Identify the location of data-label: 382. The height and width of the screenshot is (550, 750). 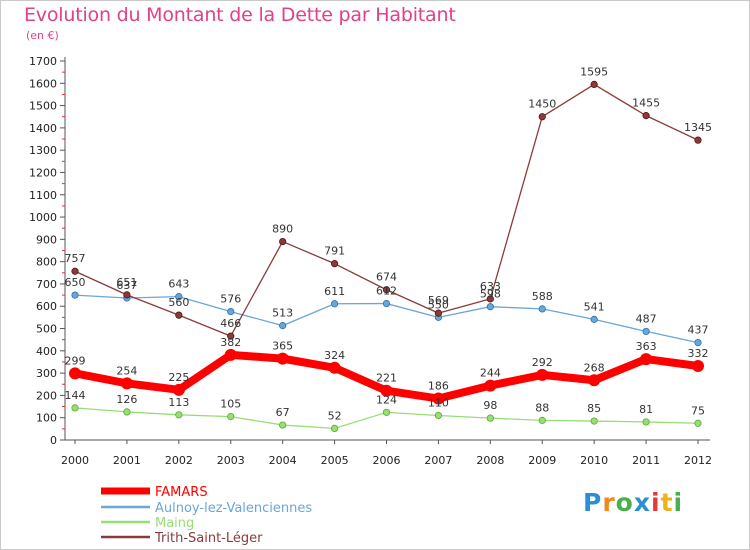
(230, 342).